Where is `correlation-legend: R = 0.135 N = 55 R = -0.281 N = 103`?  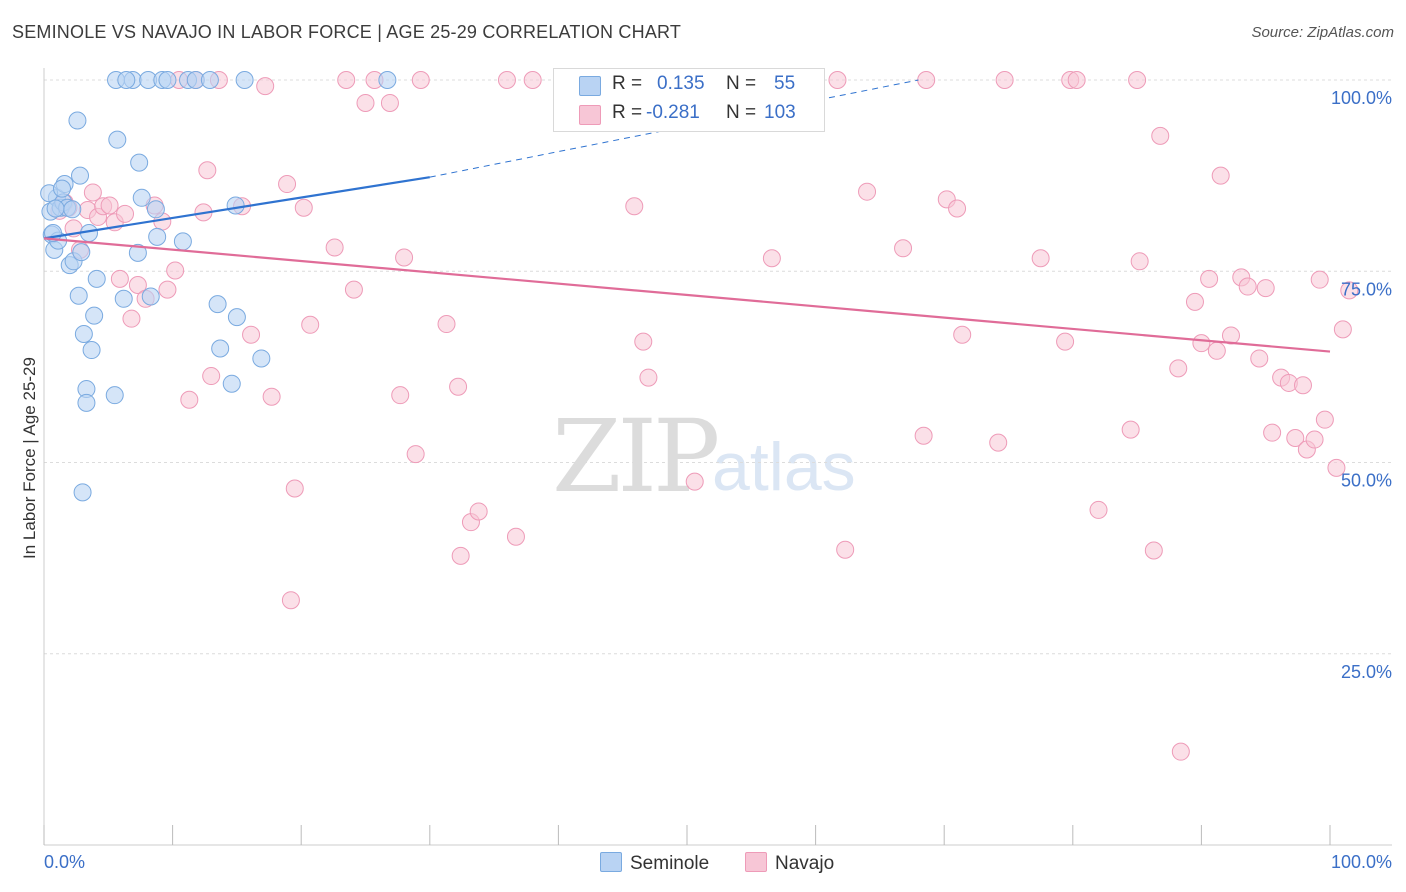 correlation-legend: R = 0.135 N = 55 R = -0.281 N = 103 is located at coordinates (689, 100).